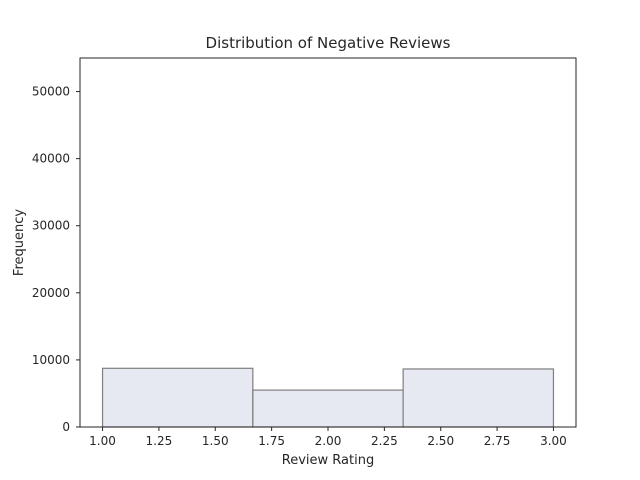 The width and height of the screenshot is (640, 480). What do you see at coordinates (102, 441) in the screenshot?
I see `x-tick-label: 1.00` at bounding box center [102, 441].